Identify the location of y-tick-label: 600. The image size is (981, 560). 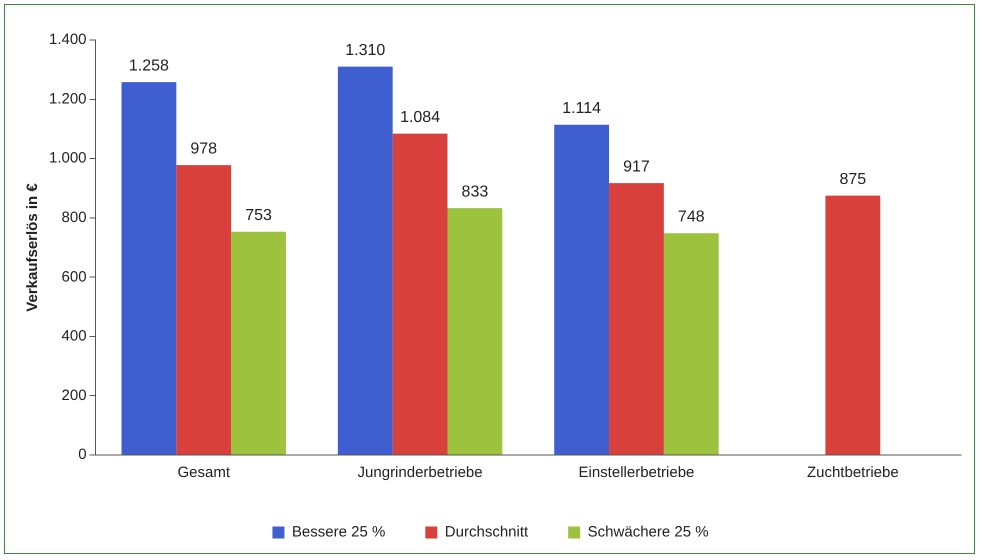
(74, 277).